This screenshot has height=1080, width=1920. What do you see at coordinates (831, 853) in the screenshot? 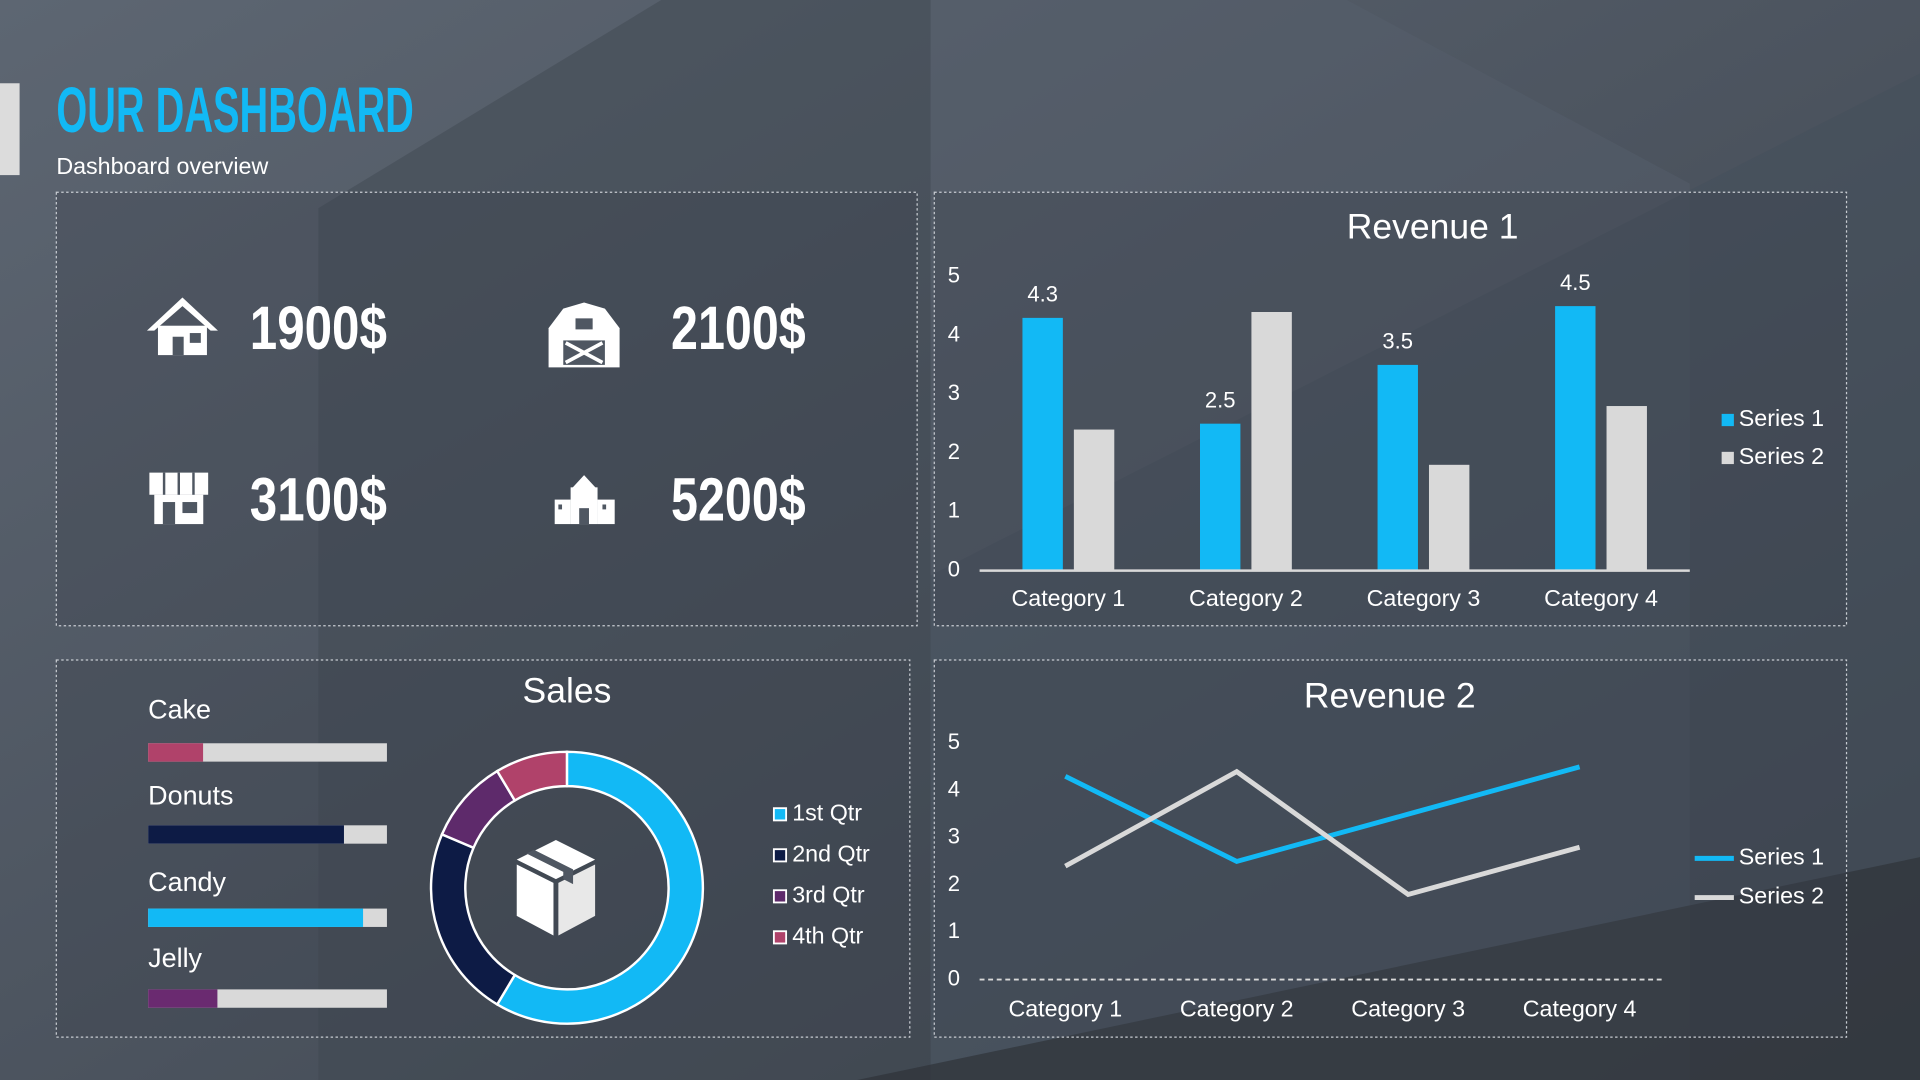
I see `legend-label: 2nd Qtr` at bounding box center [831, 853].